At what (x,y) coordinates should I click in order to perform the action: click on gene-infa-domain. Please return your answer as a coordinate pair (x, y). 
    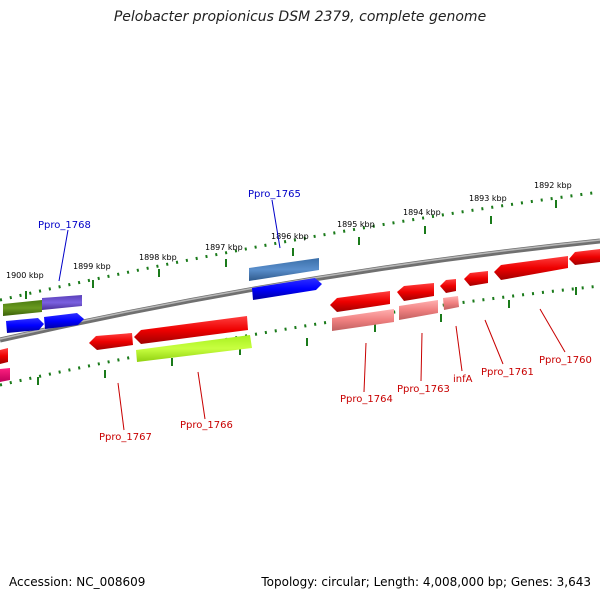
    Looking at the image, I should click on (451, 303).